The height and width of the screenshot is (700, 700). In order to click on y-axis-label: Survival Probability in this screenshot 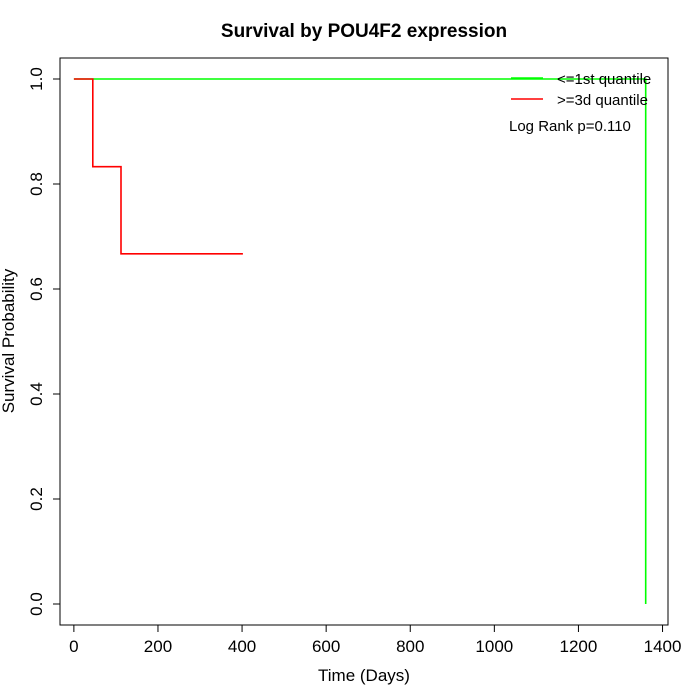, I will do `click(9, 340)`.